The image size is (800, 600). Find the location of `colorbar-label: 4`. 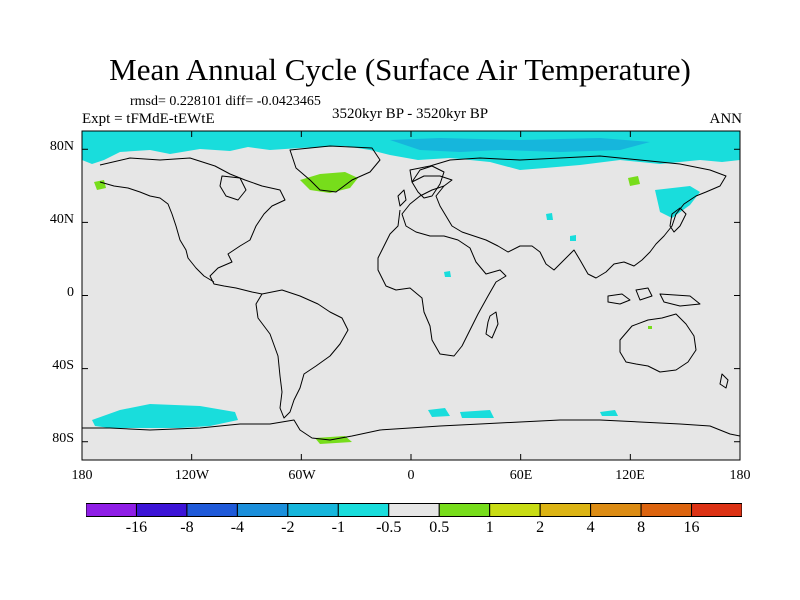

colorbar-label: 4 is located at coordinates (590, 527).